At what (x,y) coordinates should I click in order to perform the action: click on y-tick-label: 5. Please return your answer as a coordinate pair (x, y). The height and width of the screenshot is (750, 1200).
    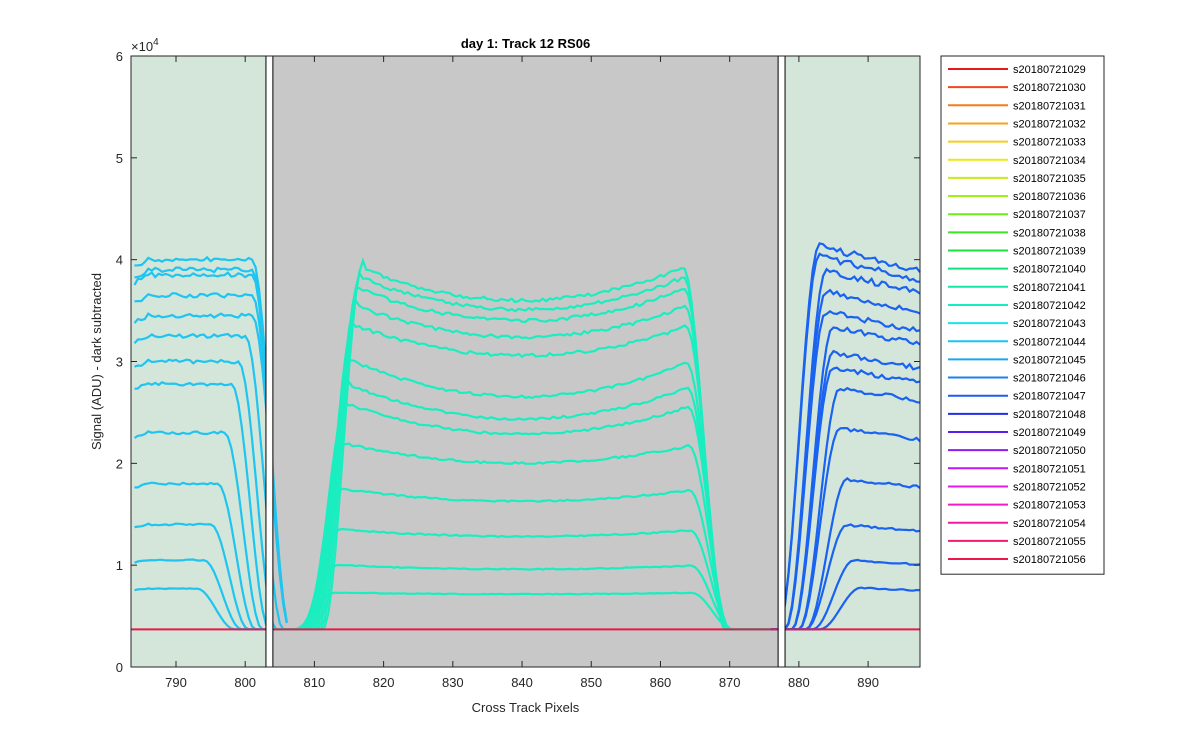
    Looking at the image, I should click on (119, 158).